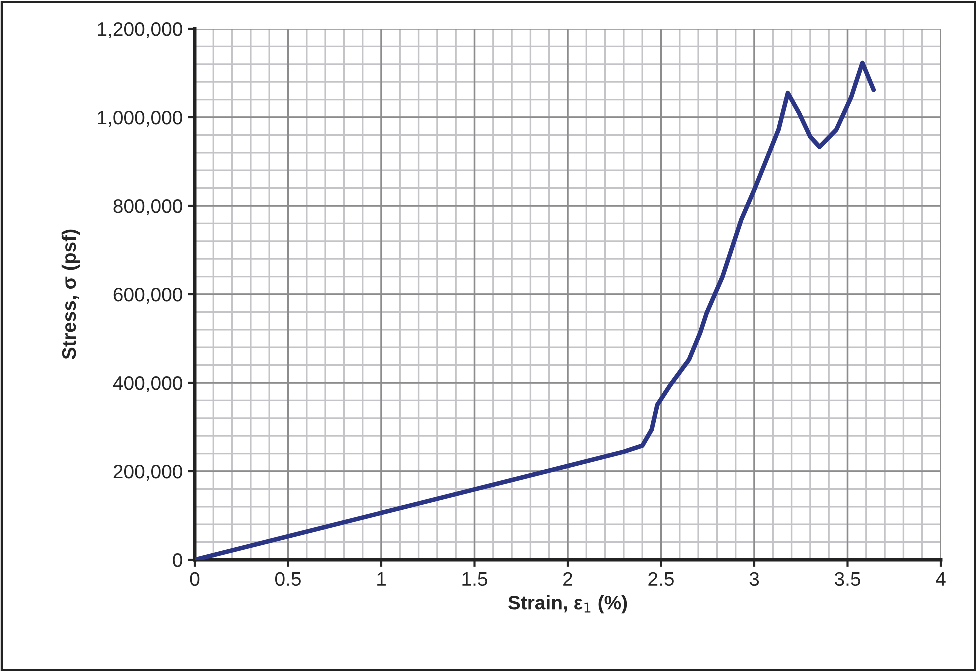 This screenshot has height=672, width=977. What do you see at coordinates (847, 579) in the screenshot?
I see `x-tick-label: 3.5` at bounding box center [847, 579].